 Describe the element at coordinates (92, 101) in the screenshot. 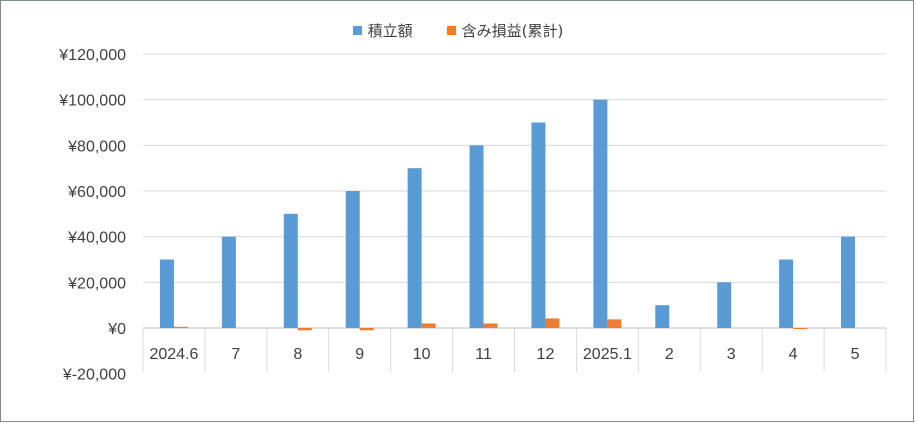

I see `y-tick-label: ¥100,000` at that location.